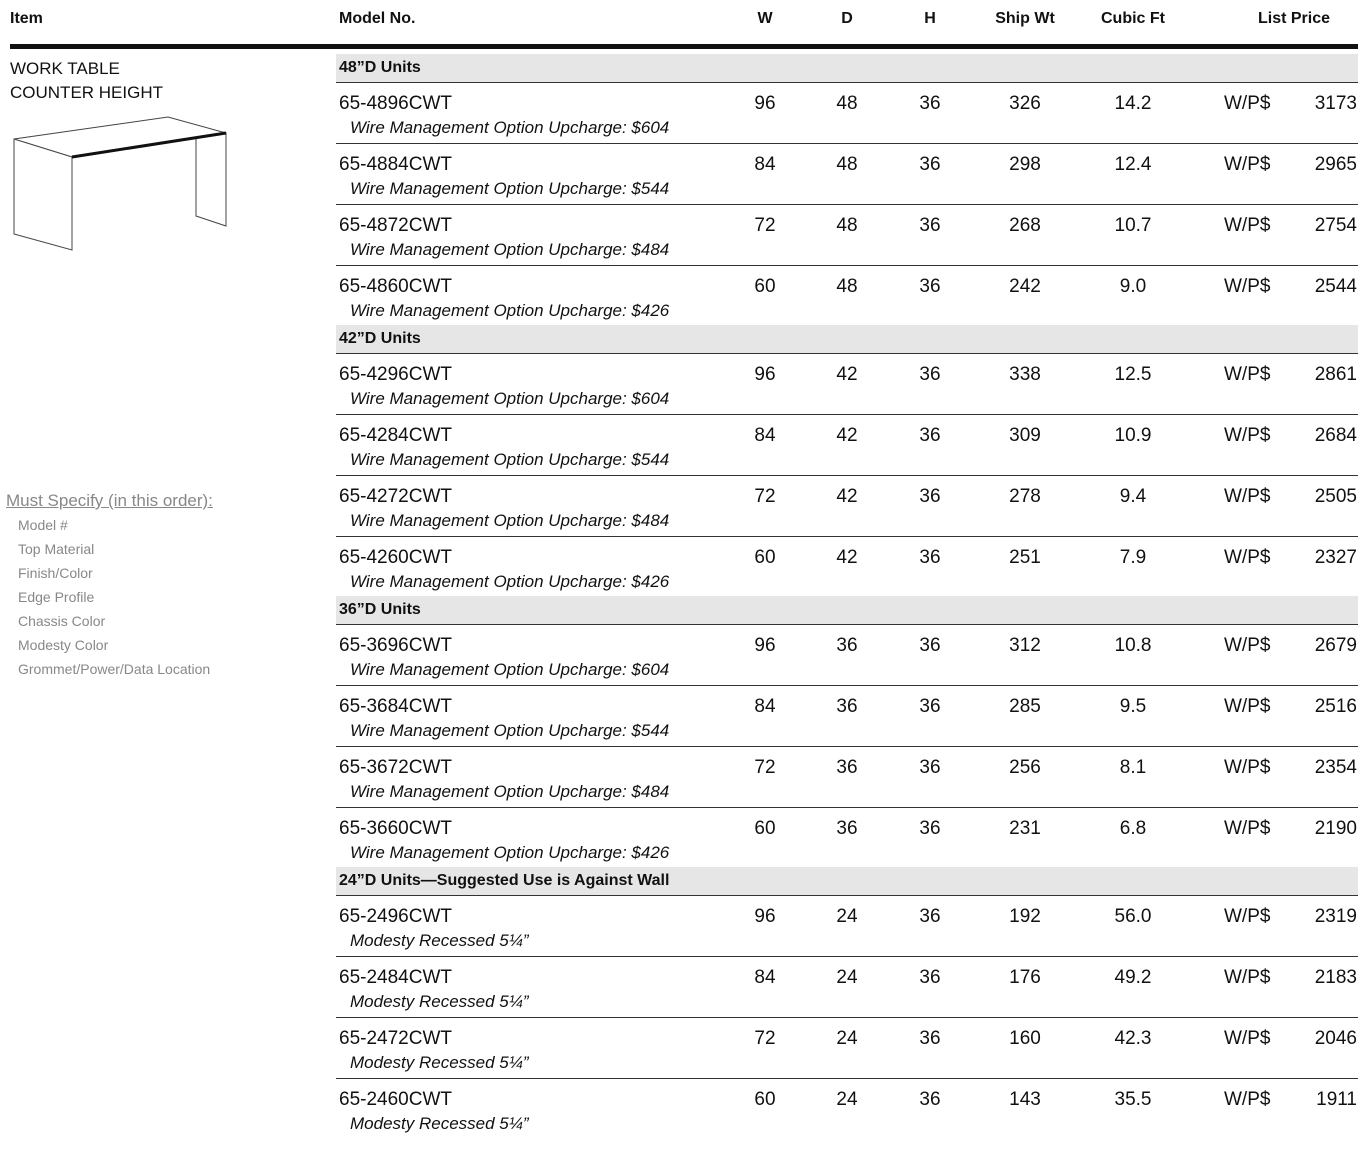 The image size is (1368, 1156). Describe the element at coordinates (86, 92) in the screenshot. I see `item-title: COUNTER HEIGHT` at that location.